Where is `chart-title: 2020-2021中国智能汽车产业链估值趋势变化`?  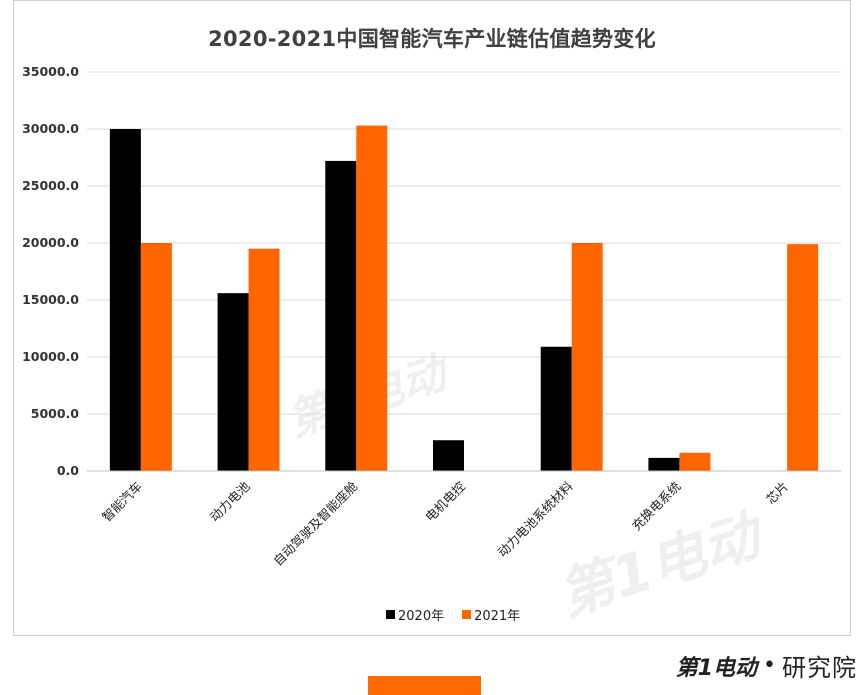
chart-title: 2020-2021中国智能汽车产业链估值趋势变化 is located at coordinates (432, 39).